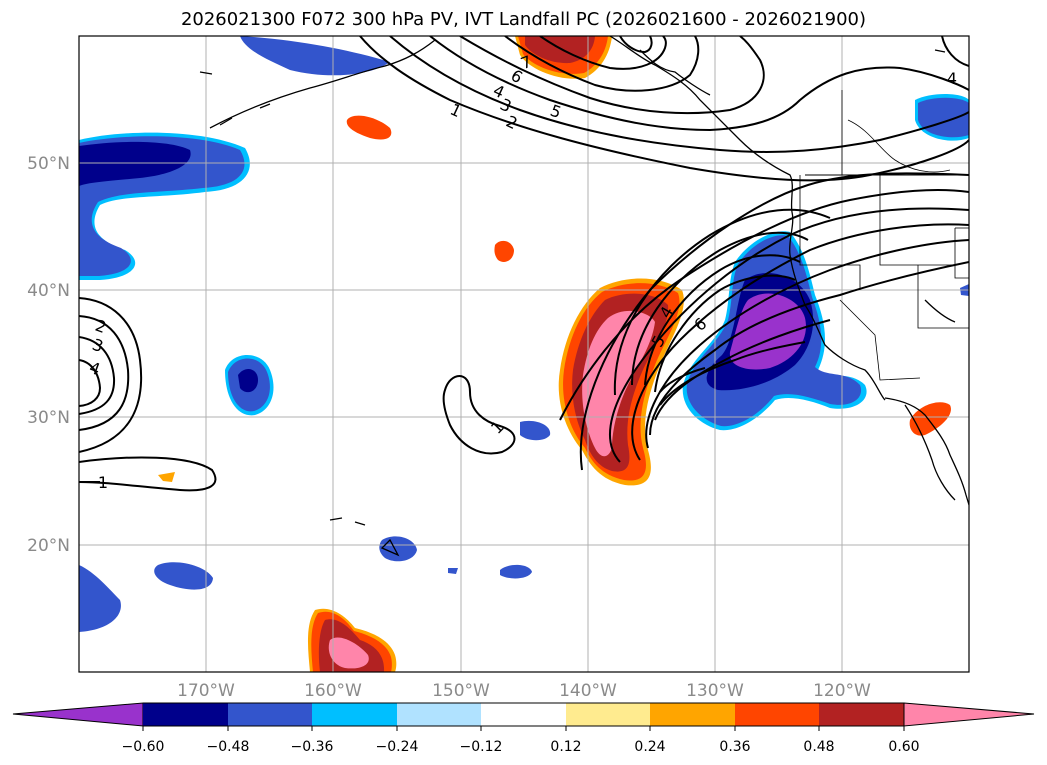 This screenshot has width=1047, height=765. What do you see at coordinates (333, 691) in the screenshot?
I see `lon-label: 160°W` at bounding box center [333, 691].